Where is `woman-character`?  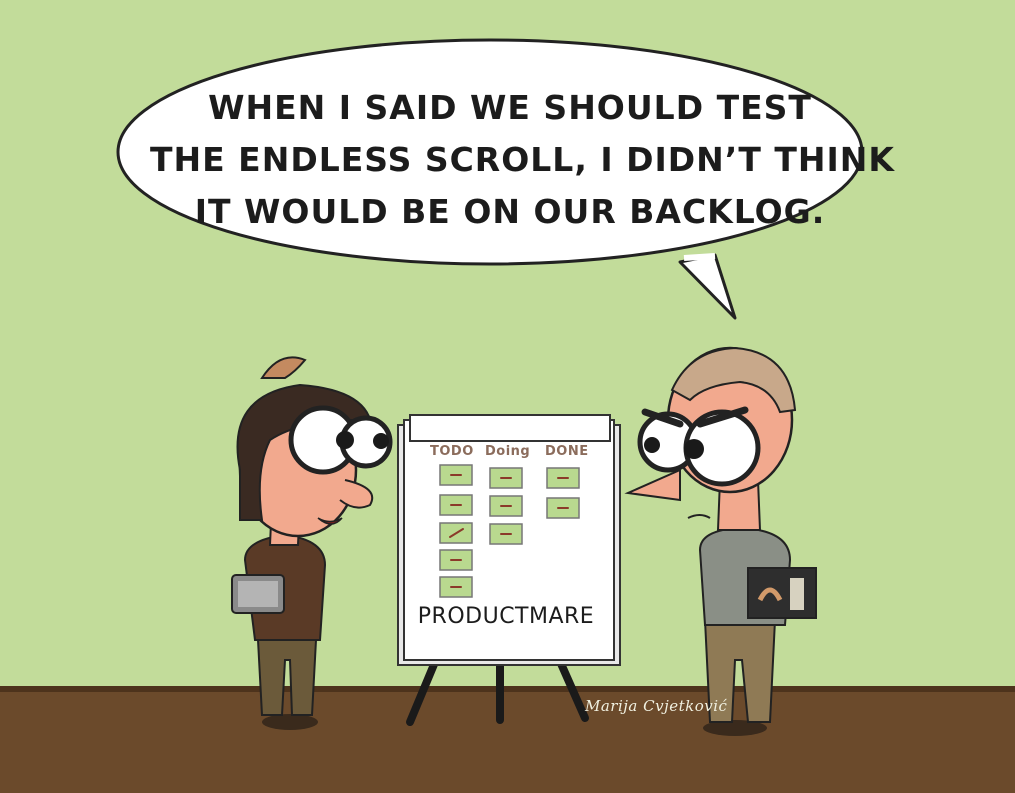 woman-character is located at coordinates (312, 543).